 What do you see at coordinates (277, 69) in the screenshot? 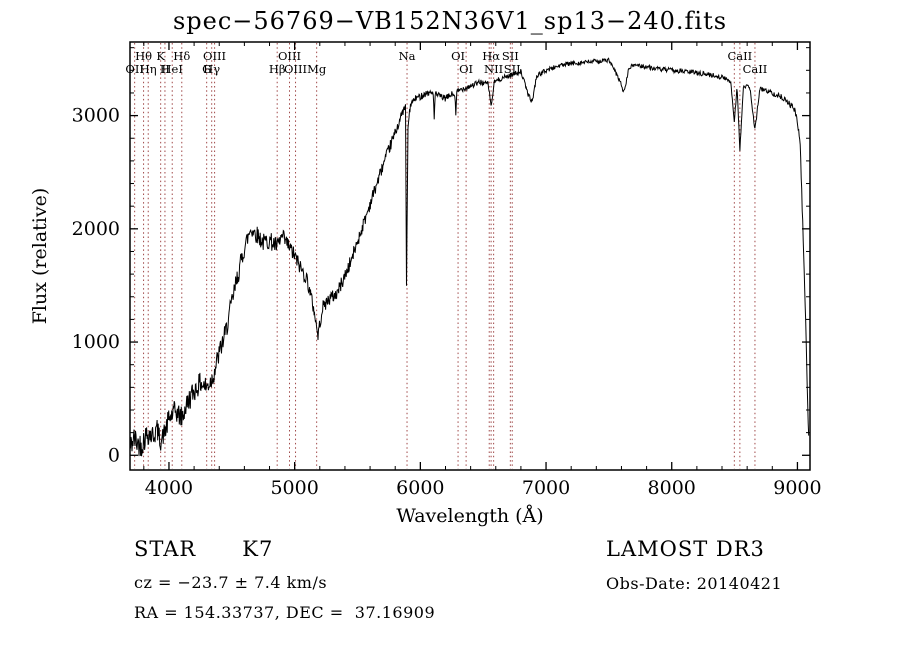
I see `spectral-line-label: Hβ` at bounding box center [277, 69].